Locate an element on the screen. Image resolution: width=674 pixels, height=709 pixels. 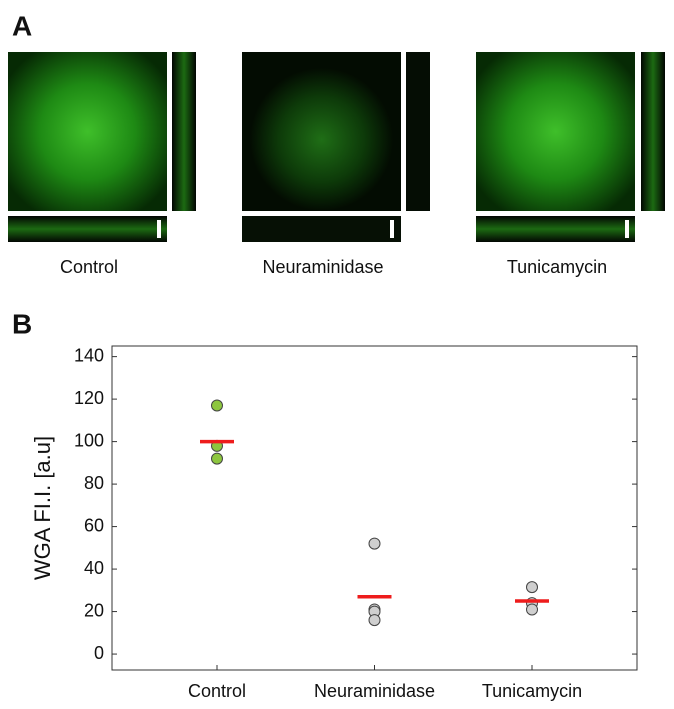
y-tick-label: 0 is located at coordinates (99, 653).